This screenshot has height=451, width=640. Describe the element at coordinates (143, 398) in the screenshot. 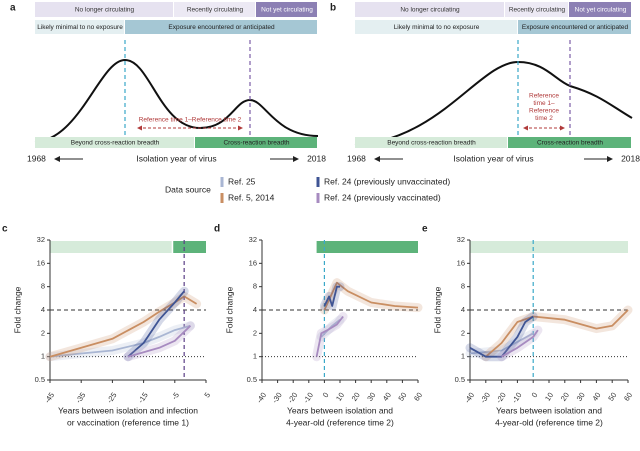

I see `x-tick-label: -15` at that location.